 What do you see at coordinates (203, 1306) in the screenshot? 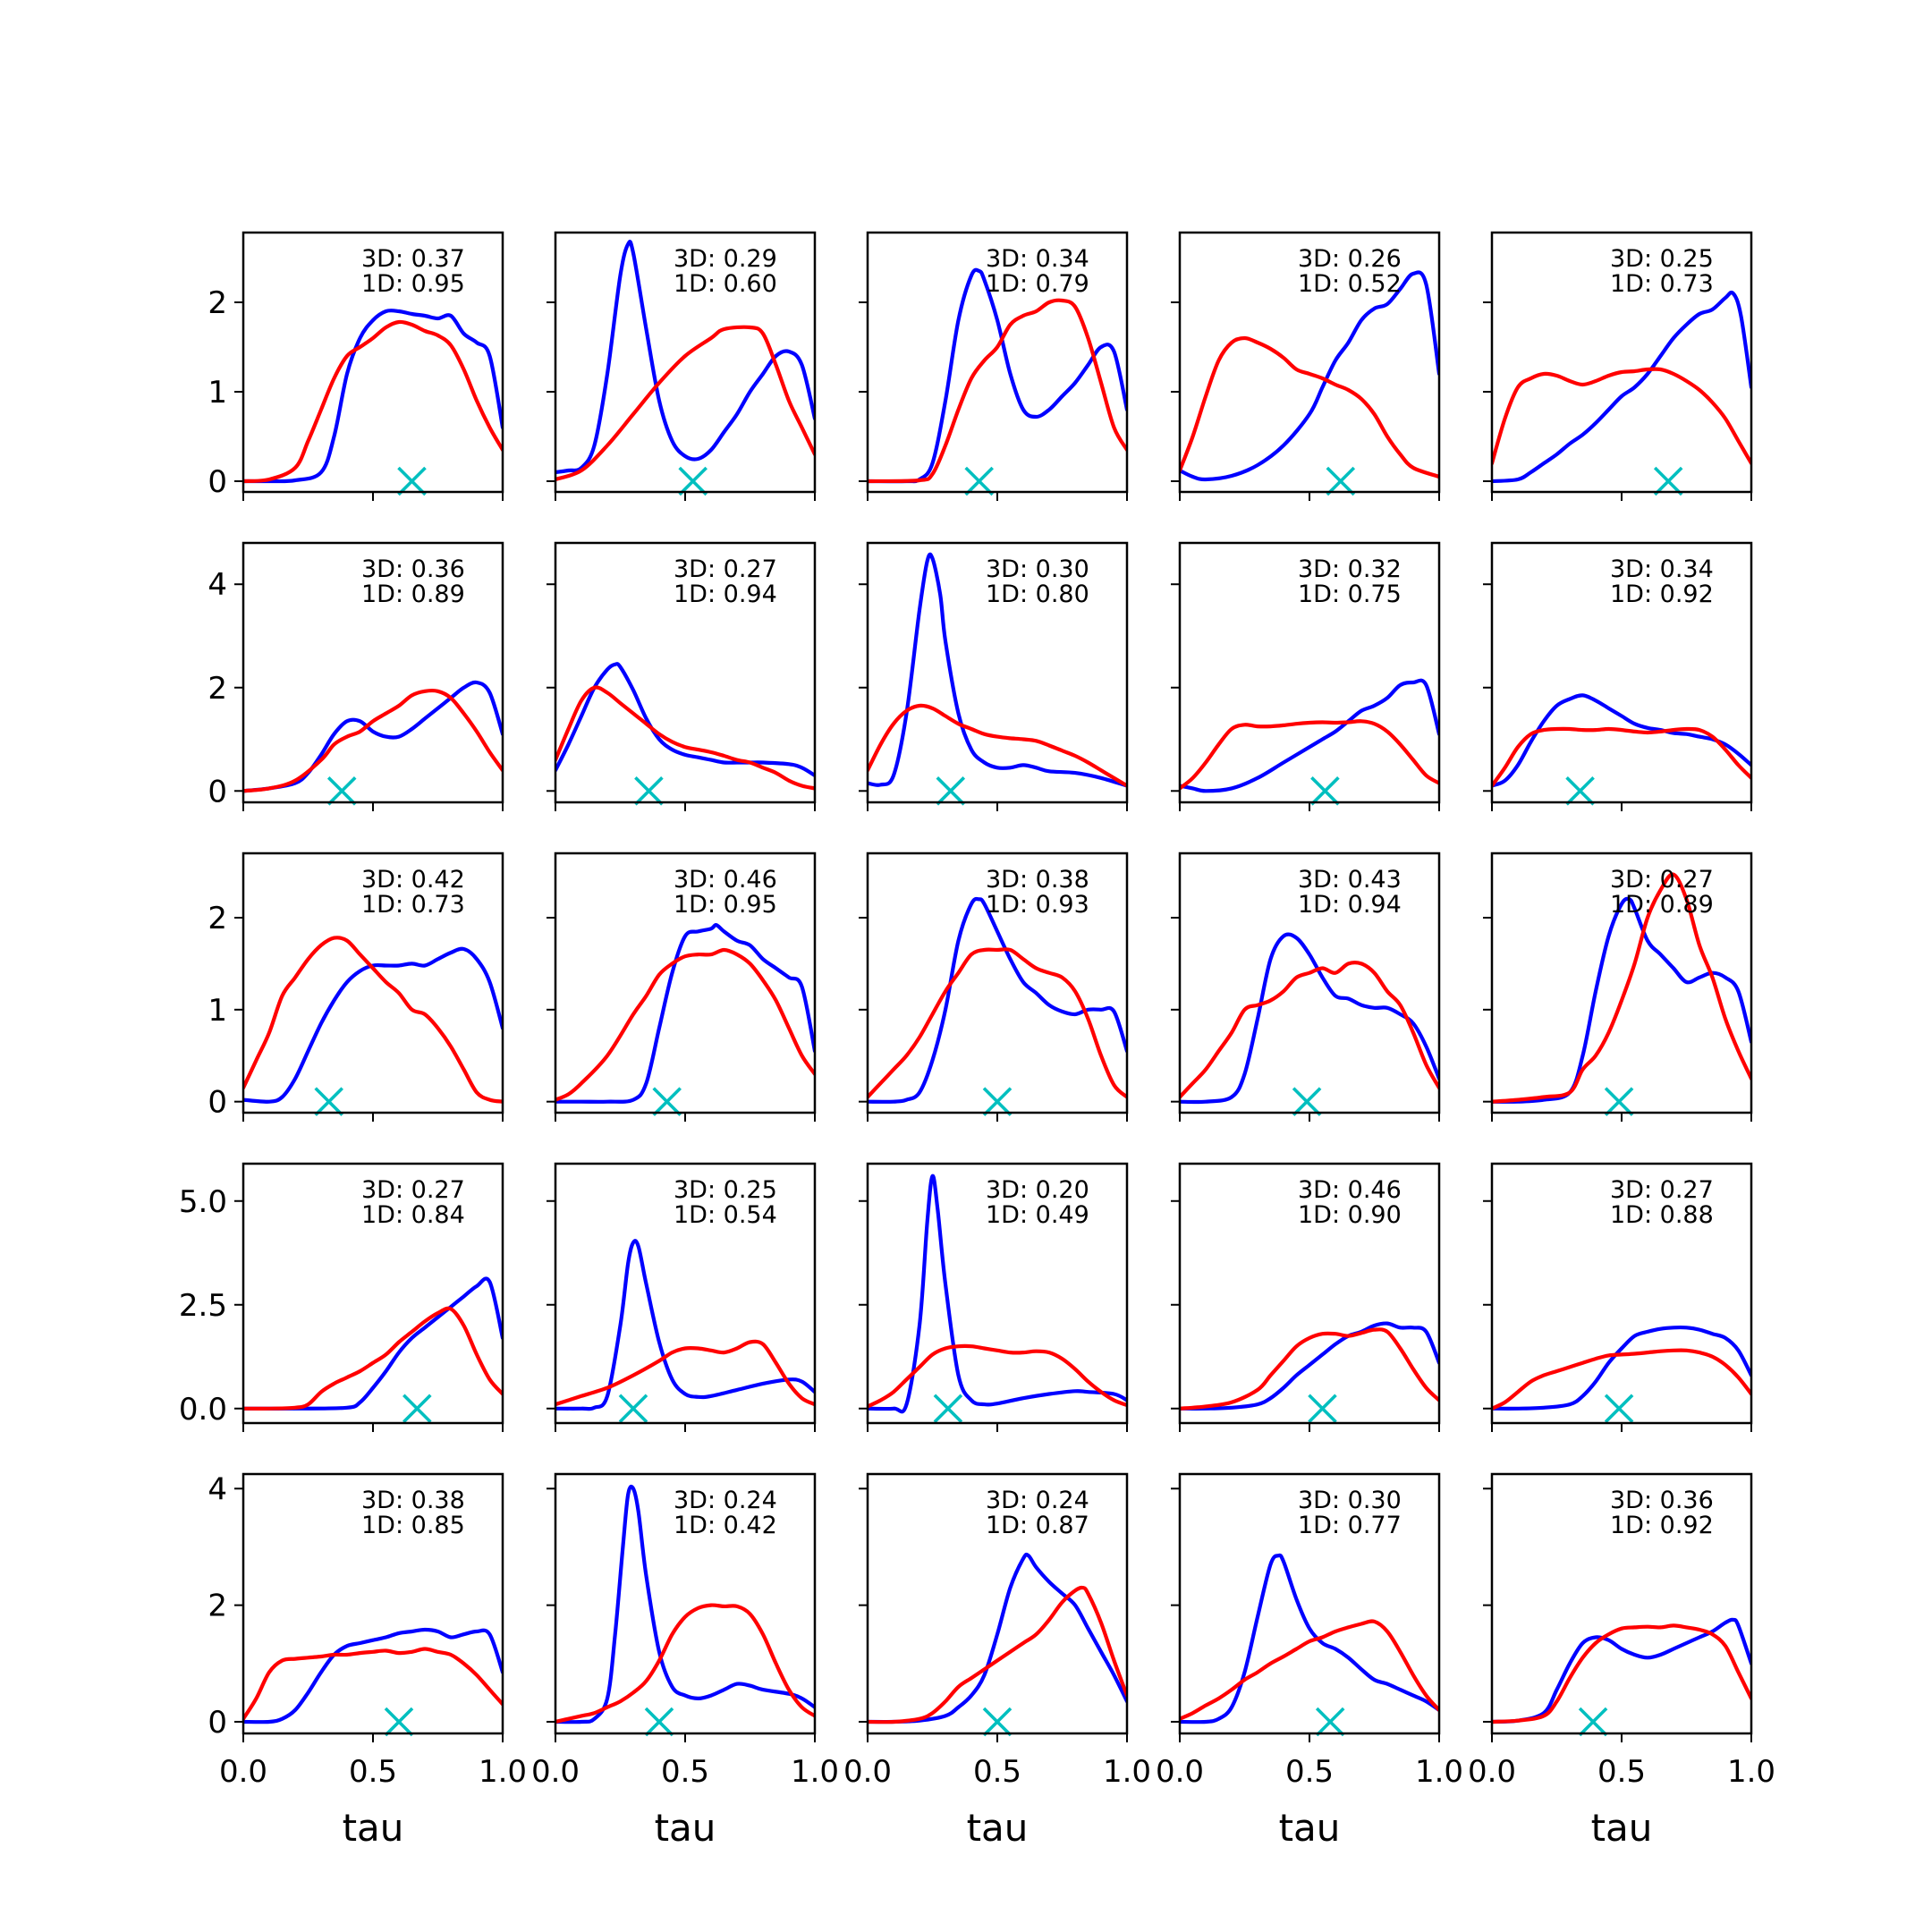
I see `y-tick-label: 2.5` at bounding box center [203, 1306].